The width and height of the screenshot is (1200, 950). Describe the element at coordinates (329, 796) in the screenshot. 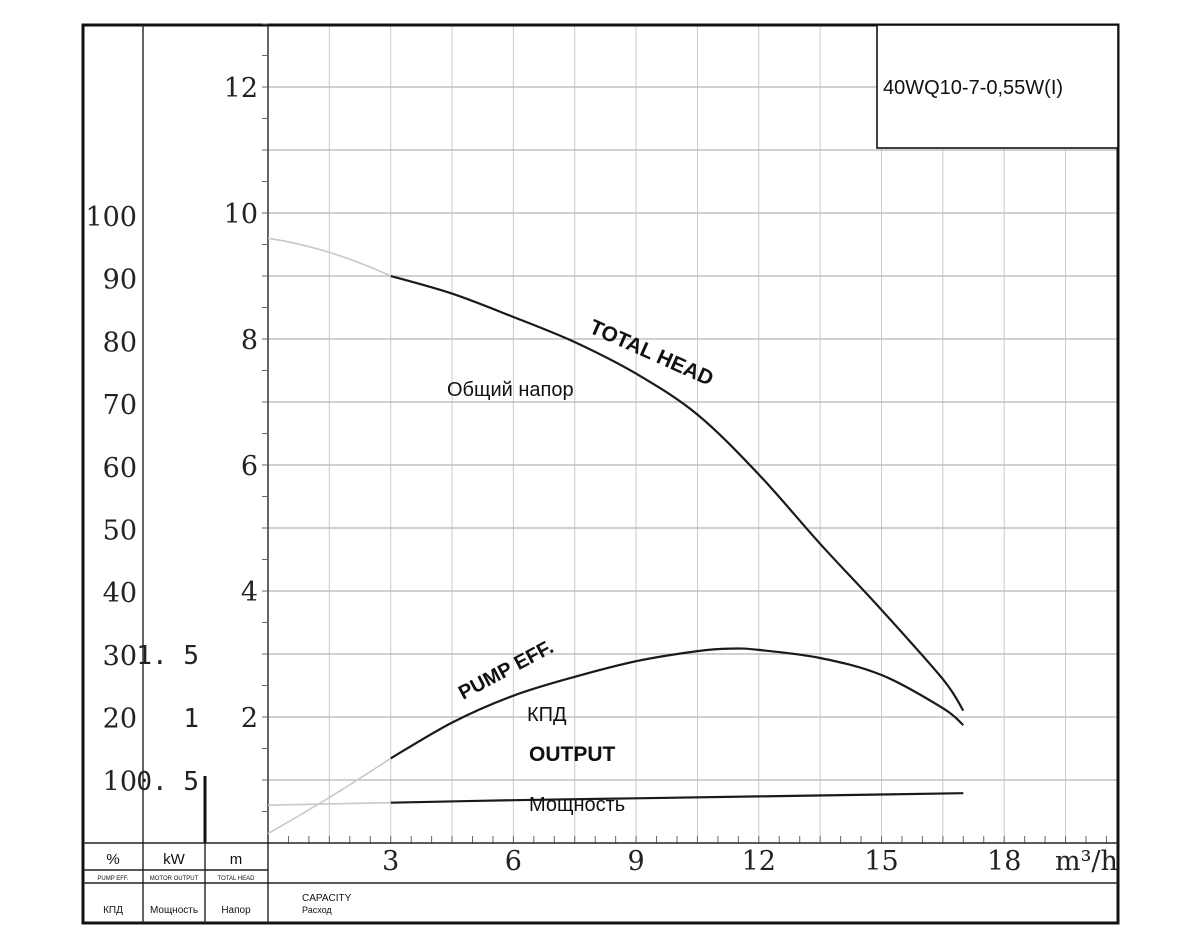

I see `pump-eff-curve-extension` at that location.